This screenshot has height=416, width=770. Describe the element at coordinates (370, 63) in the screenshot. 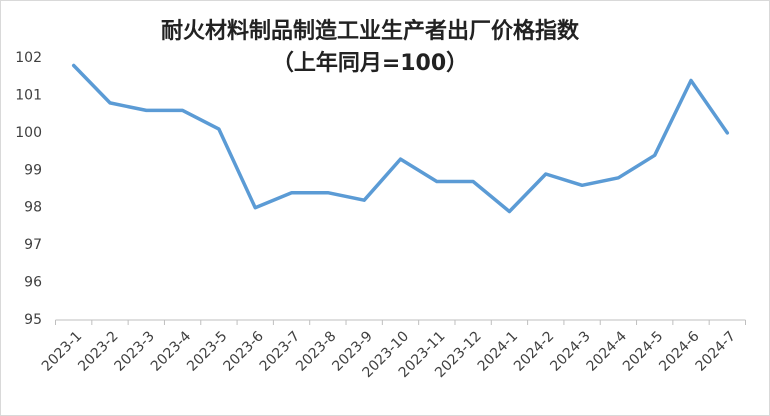

I see `chart-subtitle: （上年同月=100）` at that location.